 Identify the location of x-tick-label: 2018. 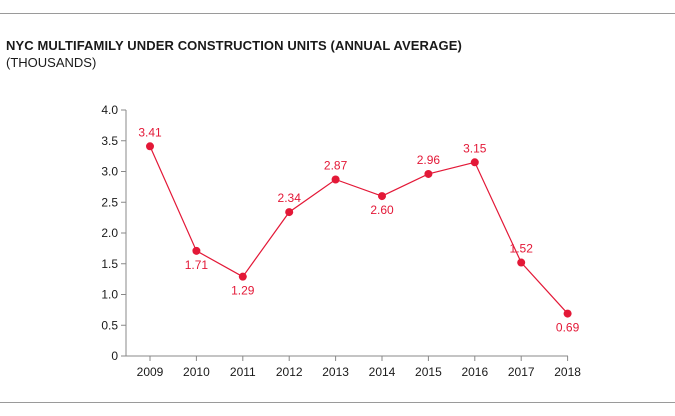
(567, 372).